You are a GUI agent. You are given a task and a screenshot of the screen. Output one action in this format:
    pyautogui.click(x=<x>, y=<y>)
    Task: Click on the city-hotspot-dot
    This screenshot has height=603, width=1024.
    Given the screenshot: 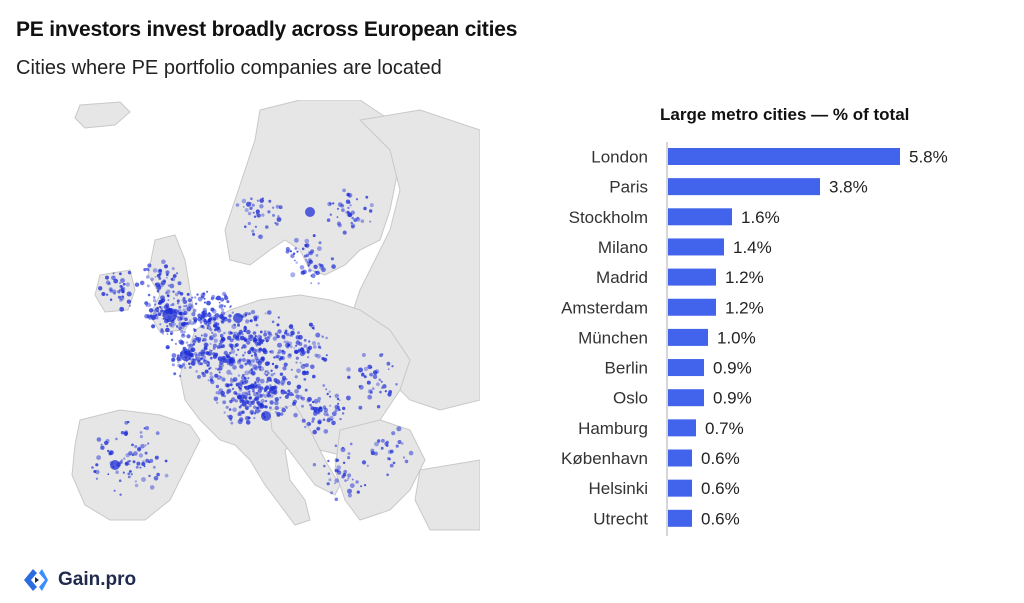 What is the action you would take?
    pyautogui.click(x=266, y=416)
    